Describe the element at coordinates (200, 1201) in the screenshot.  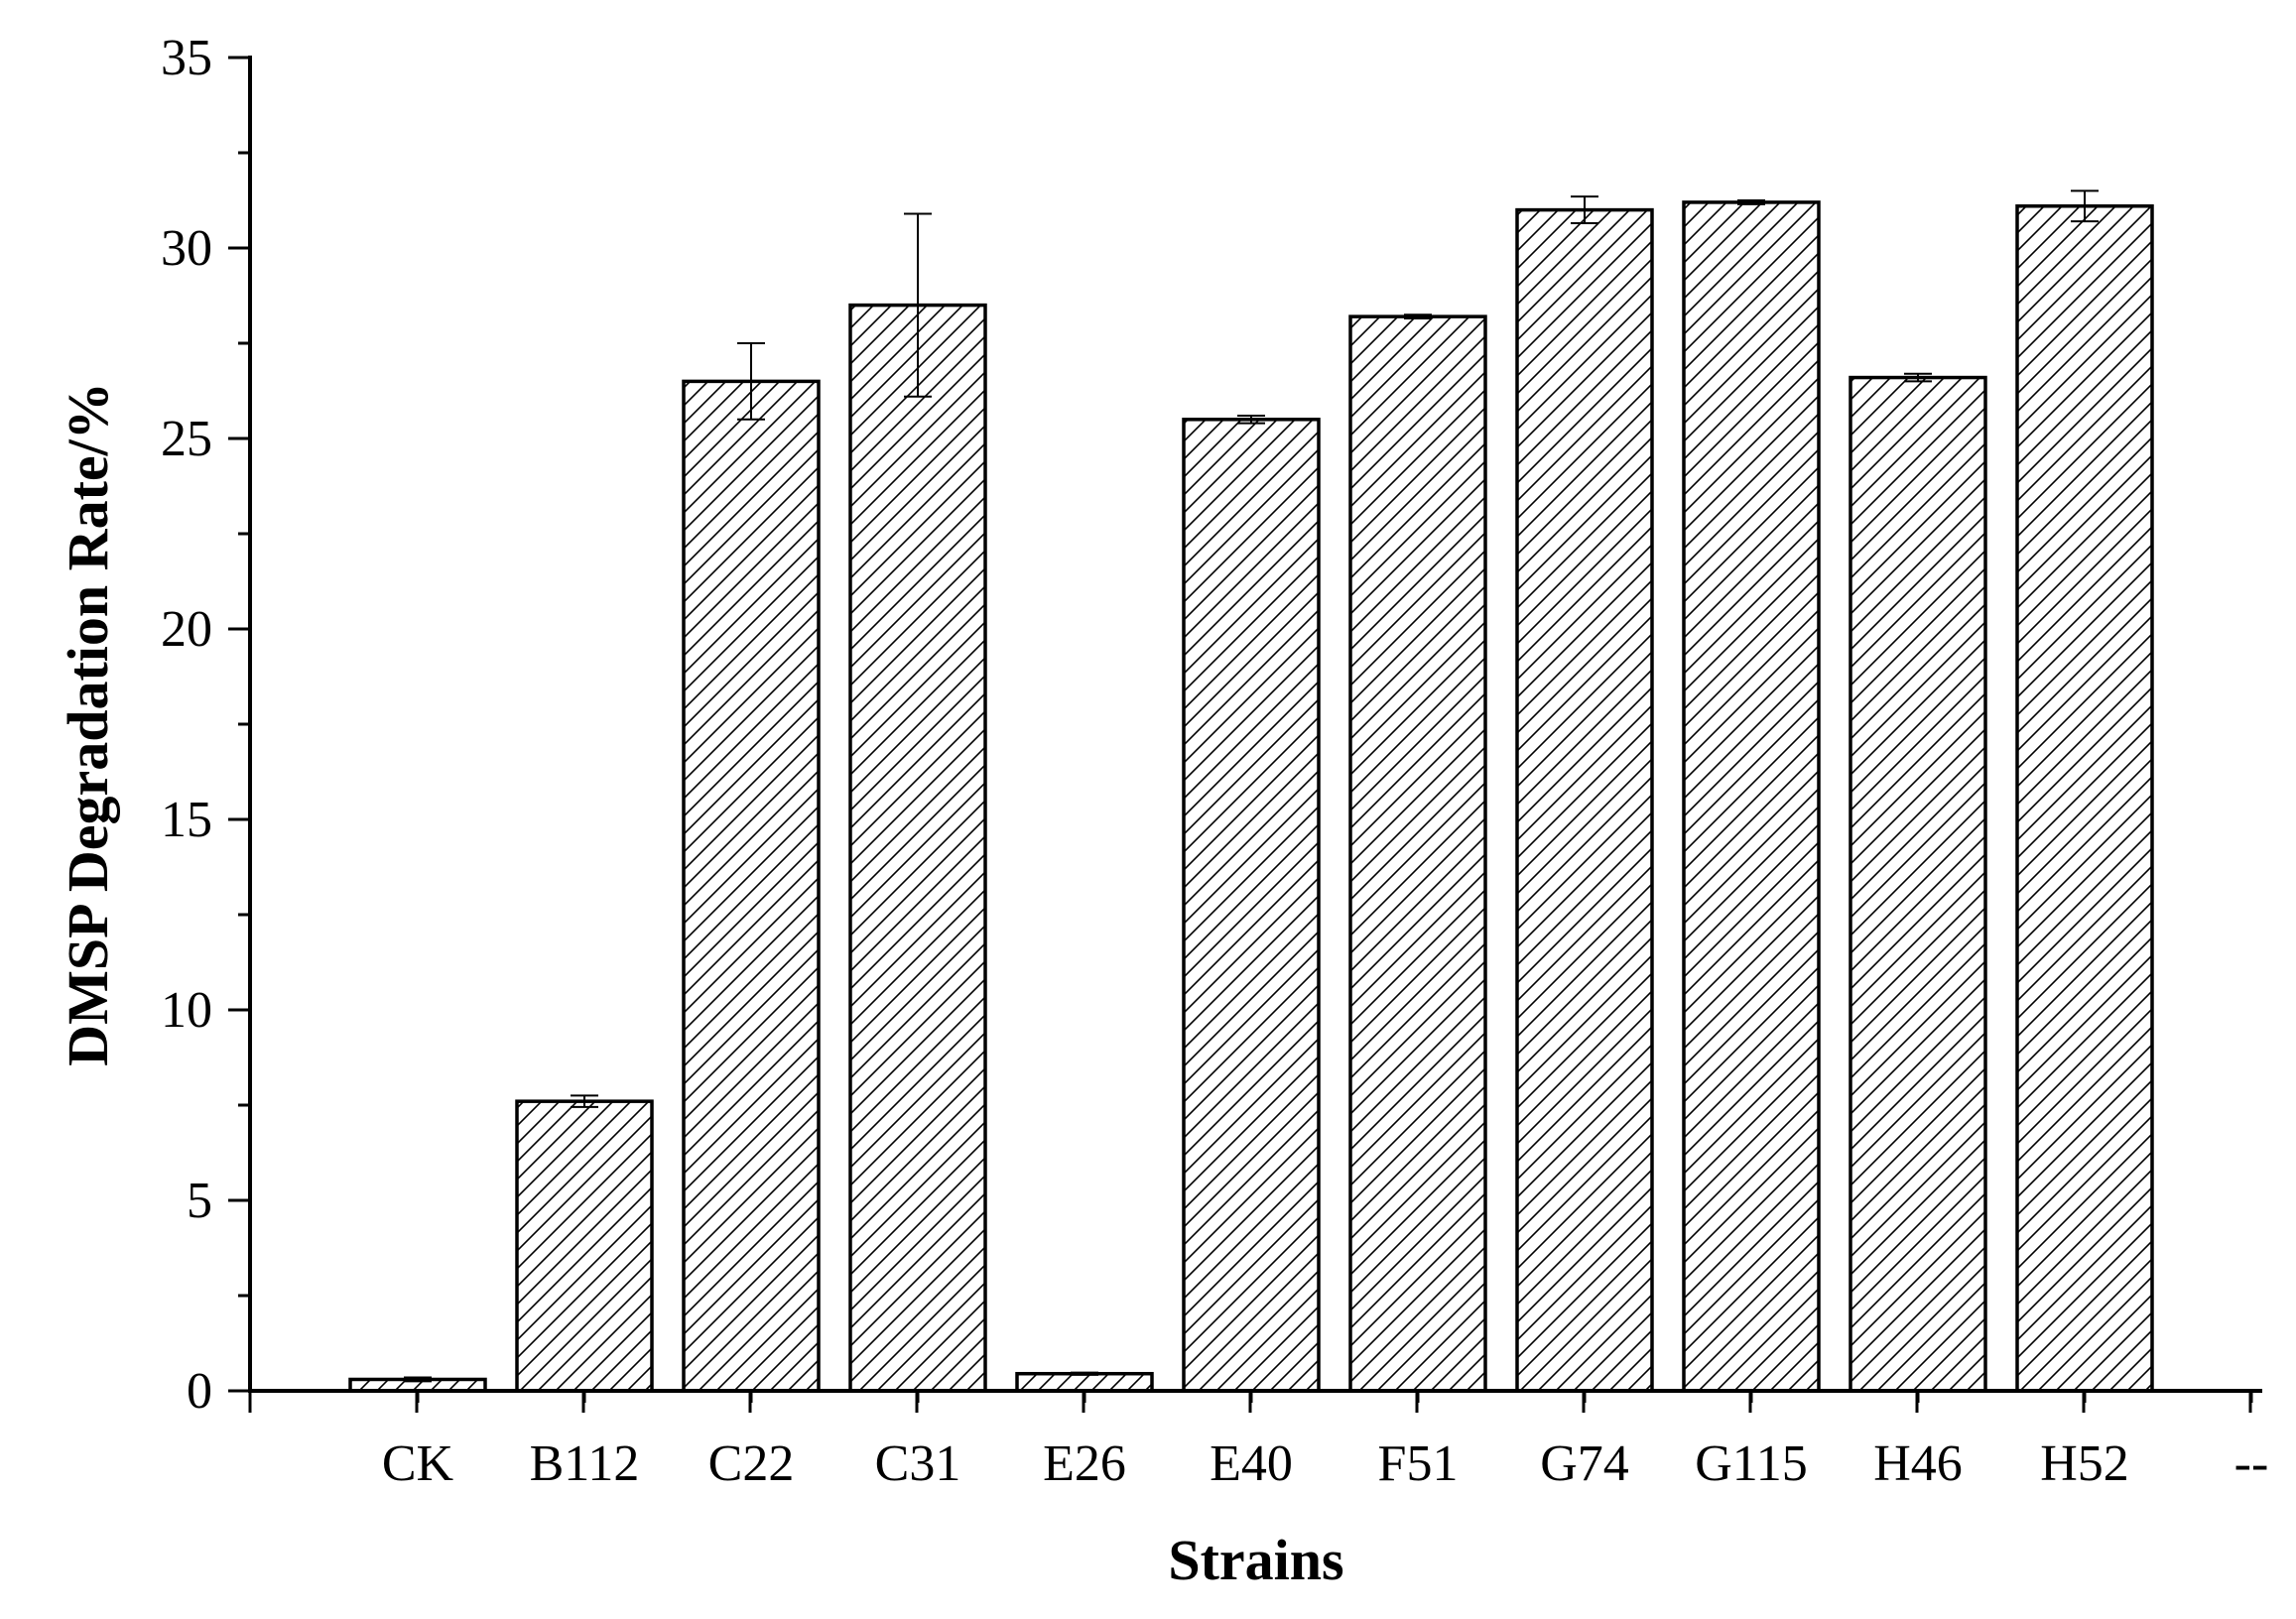
I see `y-tick-label-5: 5` at that location.